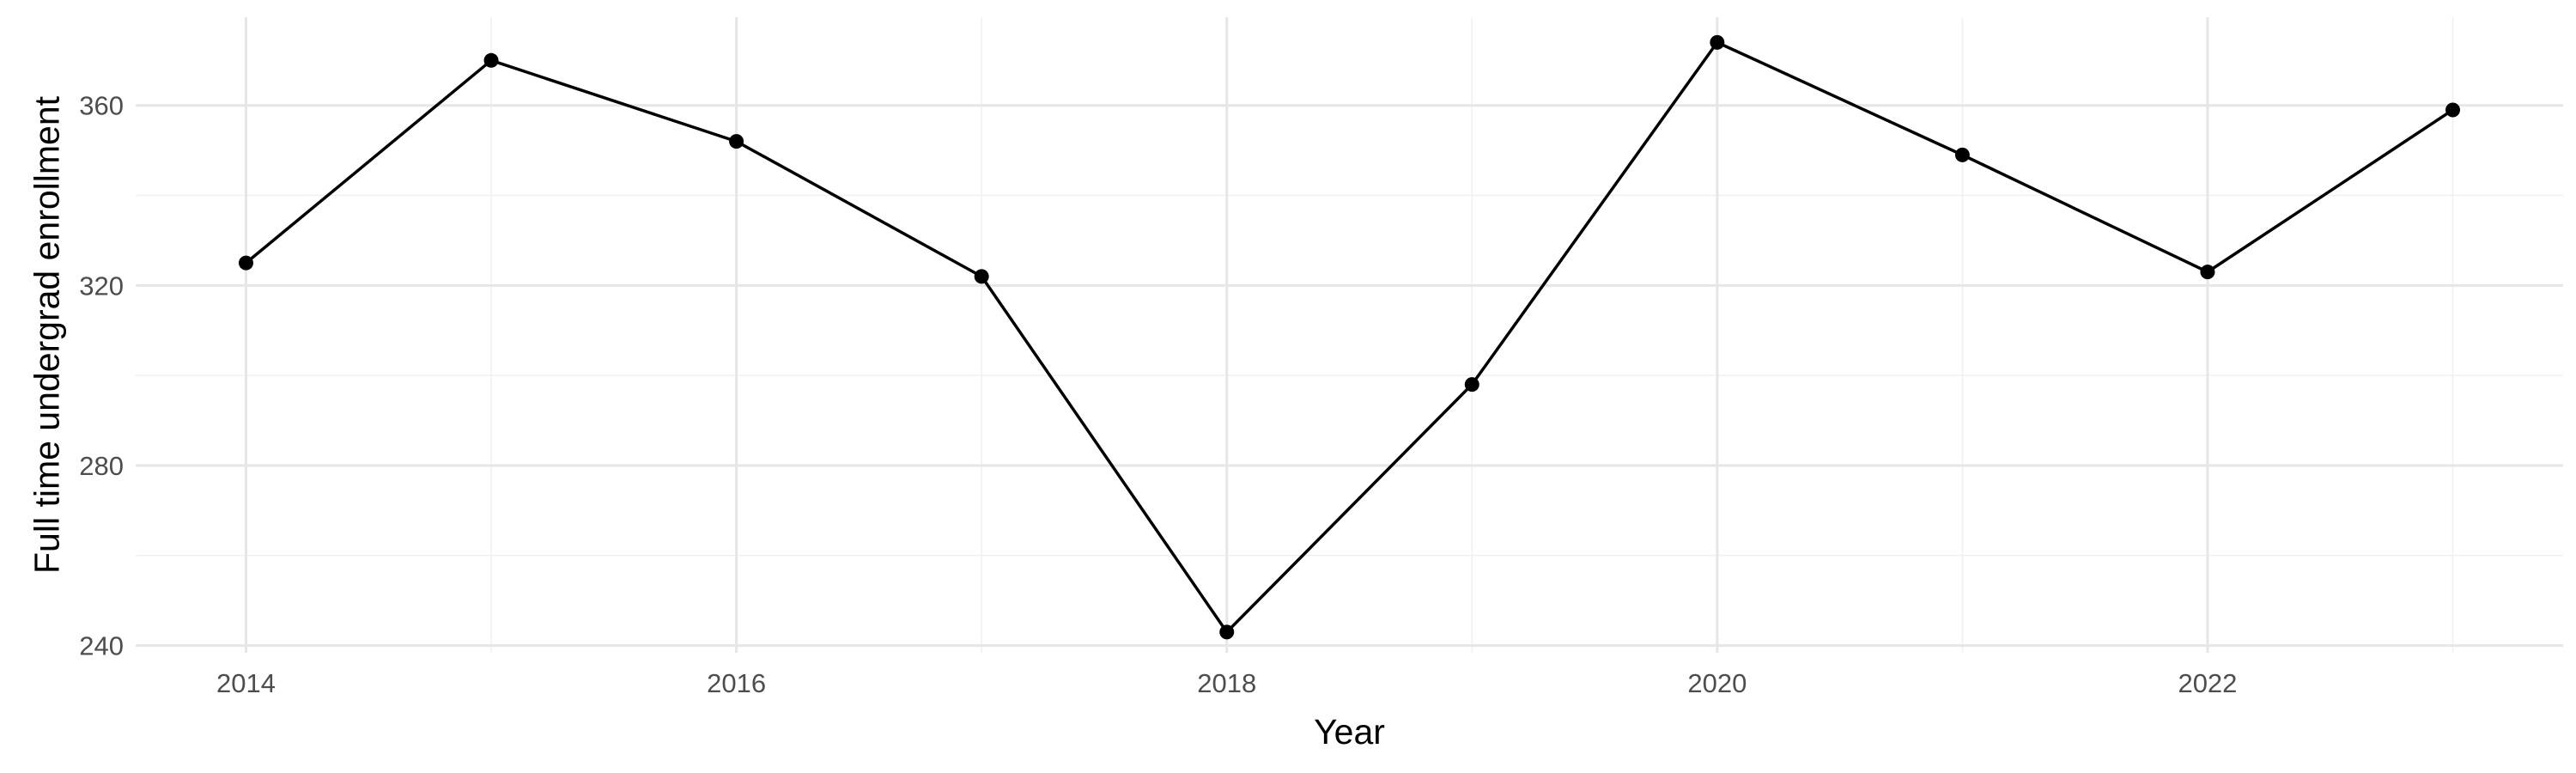 The image size is (2576, 773). What do you see at coordinates (1717, 683) in the screenshot?
I see `x-tick-label: 2020` at bounding box center [1717, 683].